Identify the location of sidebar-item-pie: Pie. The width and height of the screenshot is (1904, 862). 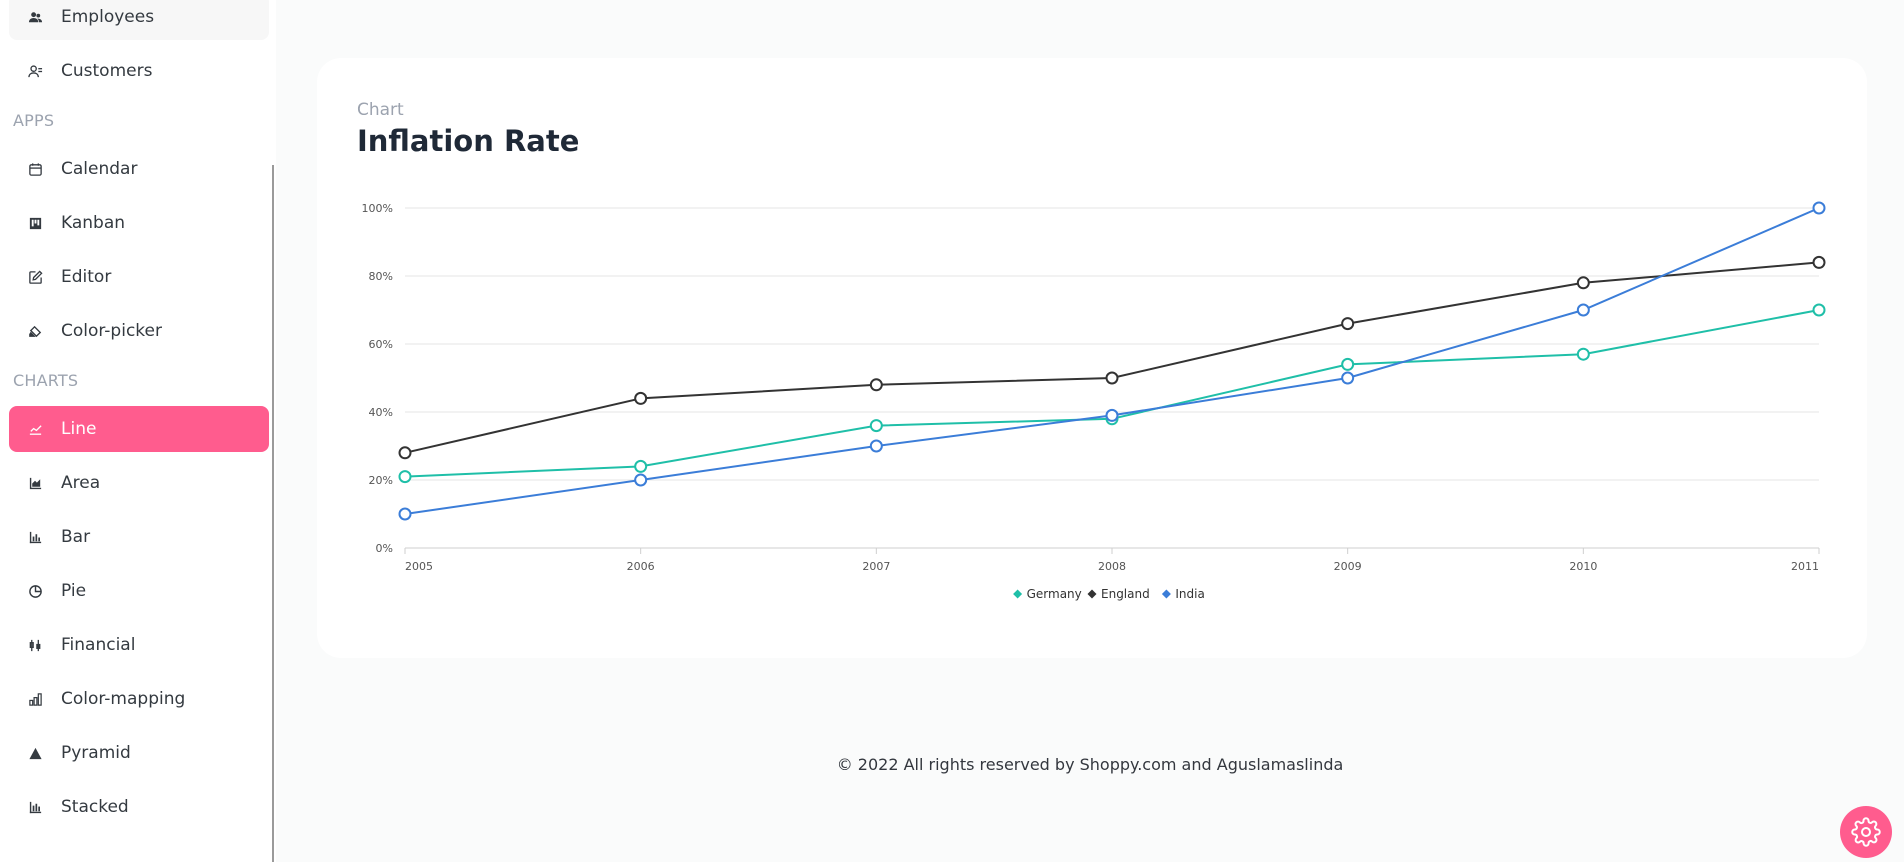
(139, 591).